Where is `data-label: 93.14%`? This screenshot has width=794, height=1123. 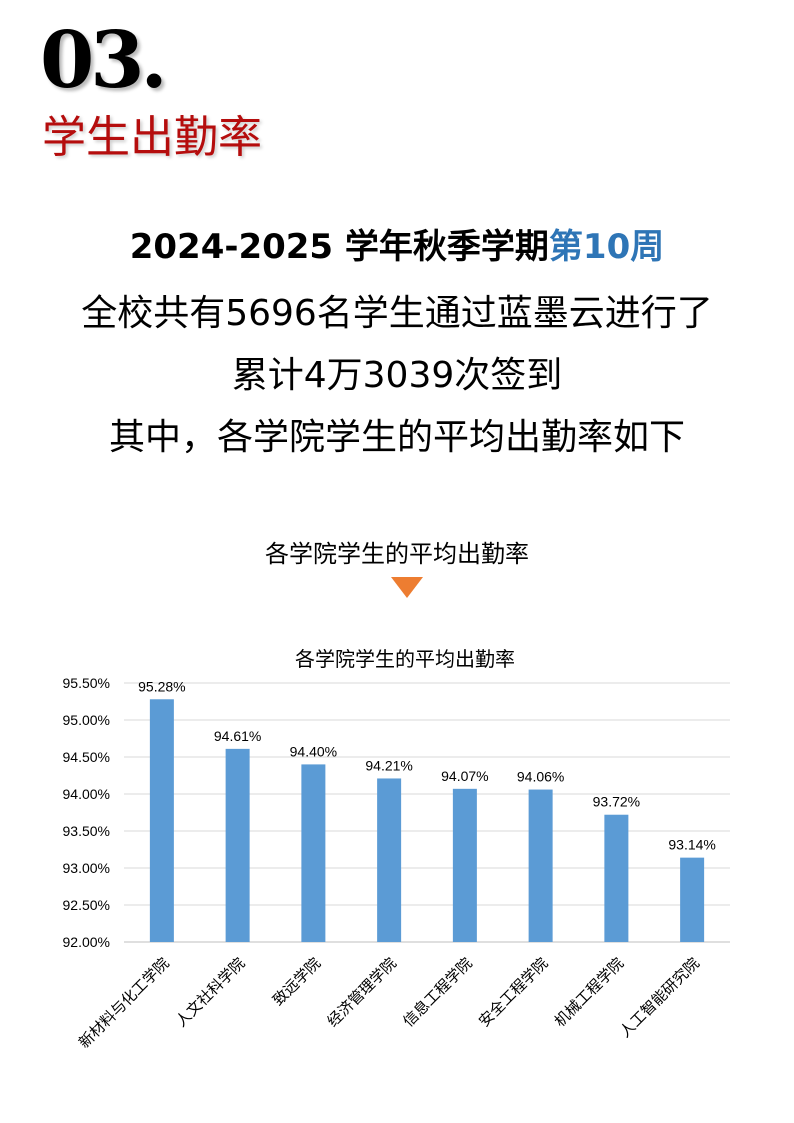 data-label: 93.14% is located at coordinates (691, 845).